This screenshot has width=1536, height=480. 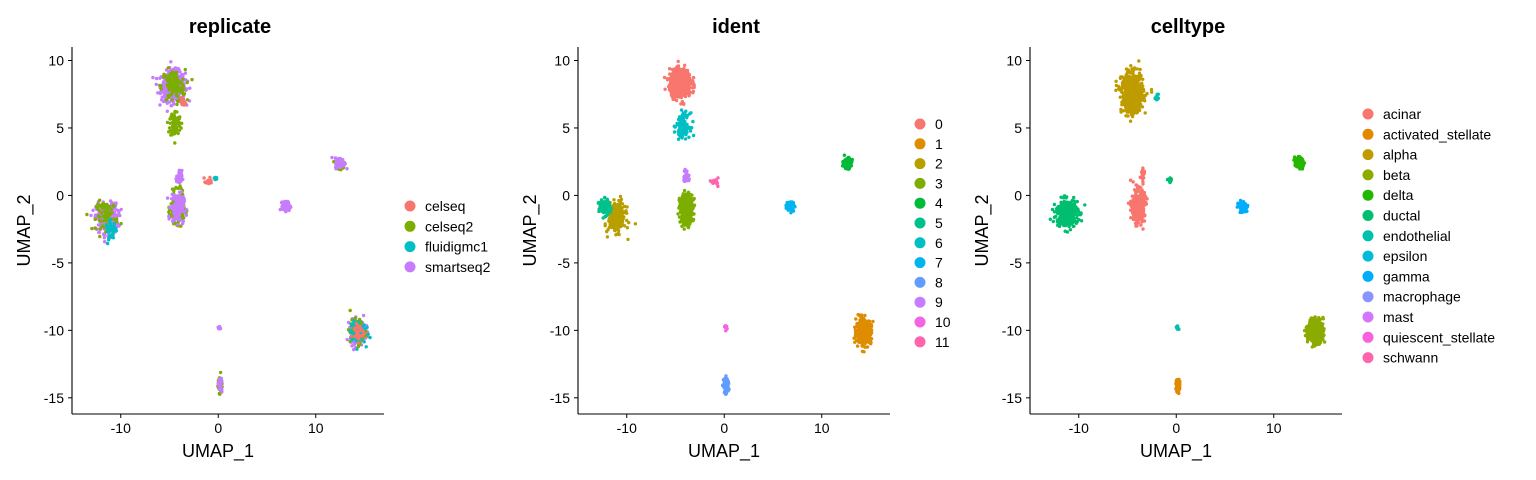 I want to click on y-tick-label: -5, so click(x=564, y=263).